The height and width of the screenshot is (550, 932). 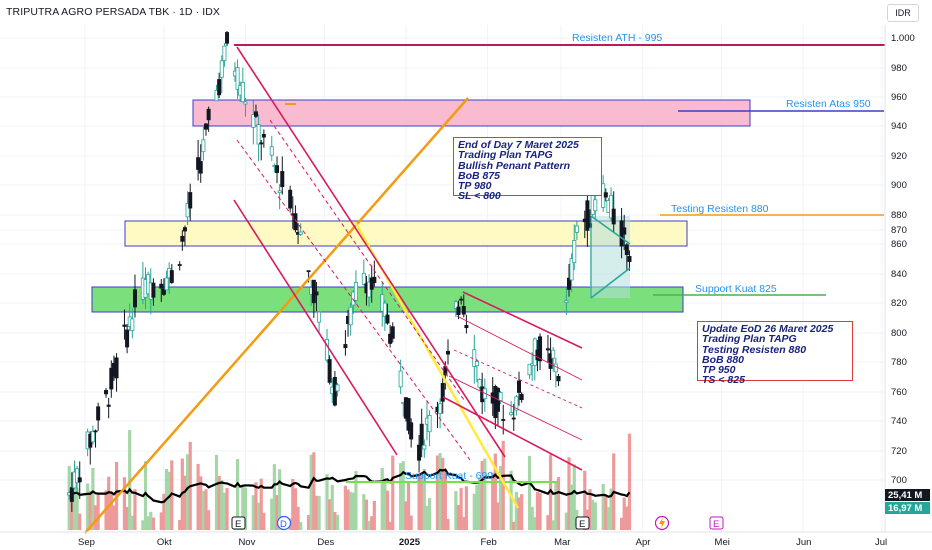 I want to click on earnings-marker-apr: E, so click(x=716, y=523).